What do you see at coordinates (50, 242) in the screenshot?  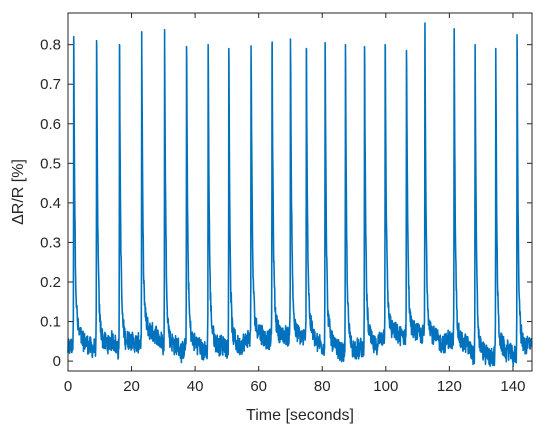 I see `y-tick-label: 0.3` at bounding box center [50, 242].